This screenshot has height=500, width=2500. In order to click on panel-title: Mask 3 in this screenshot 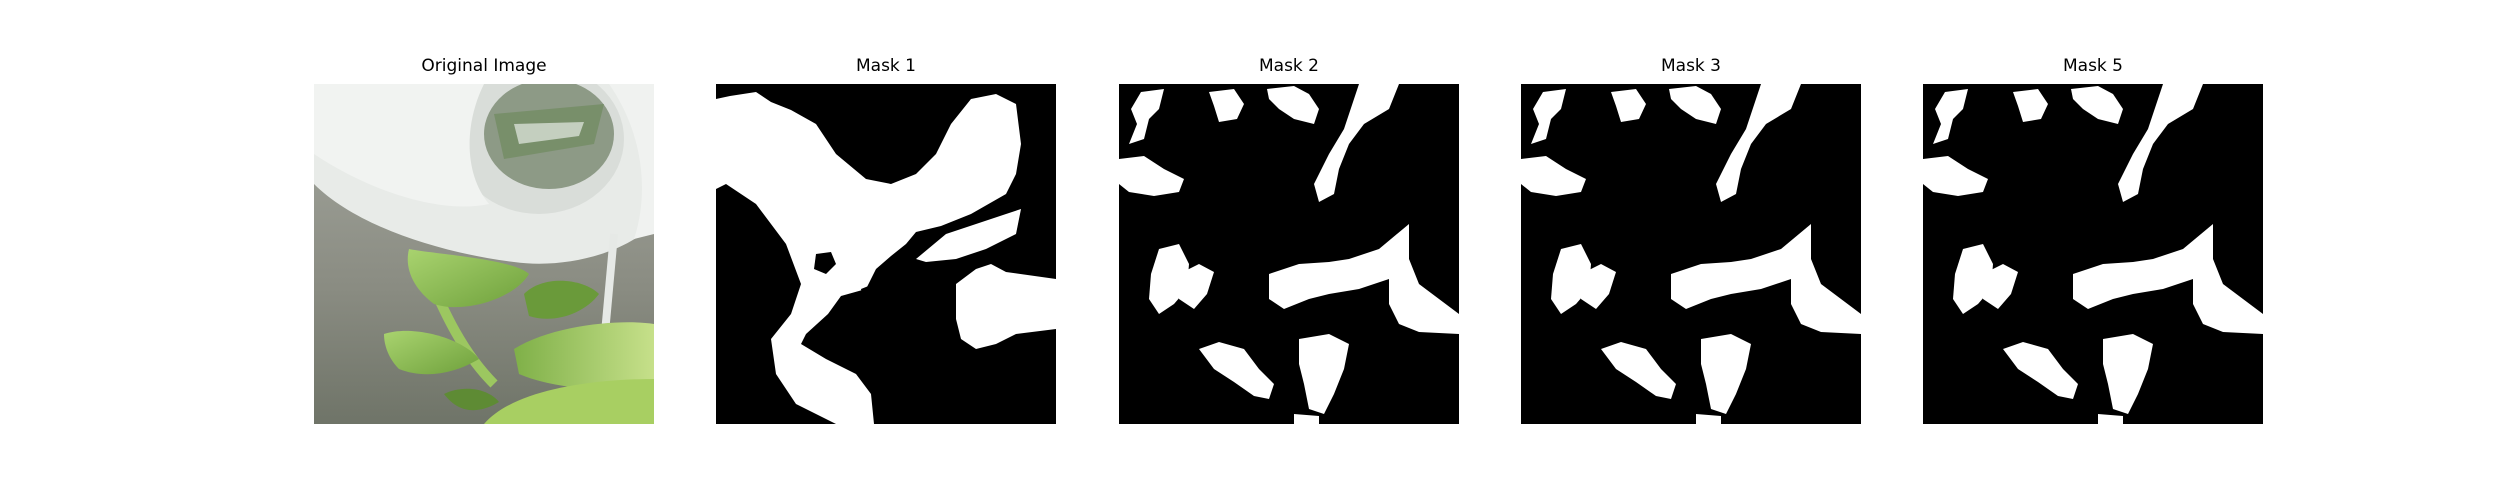, I will do `click(1690, 66)`.